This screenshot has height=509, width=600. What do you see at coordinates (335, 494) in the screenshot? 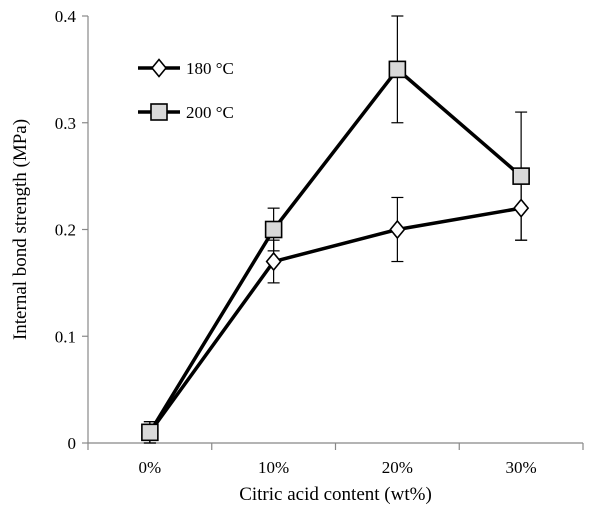
I see `x-axis-label: Citric acid content (wt%)` at bounding box center [335, 494].